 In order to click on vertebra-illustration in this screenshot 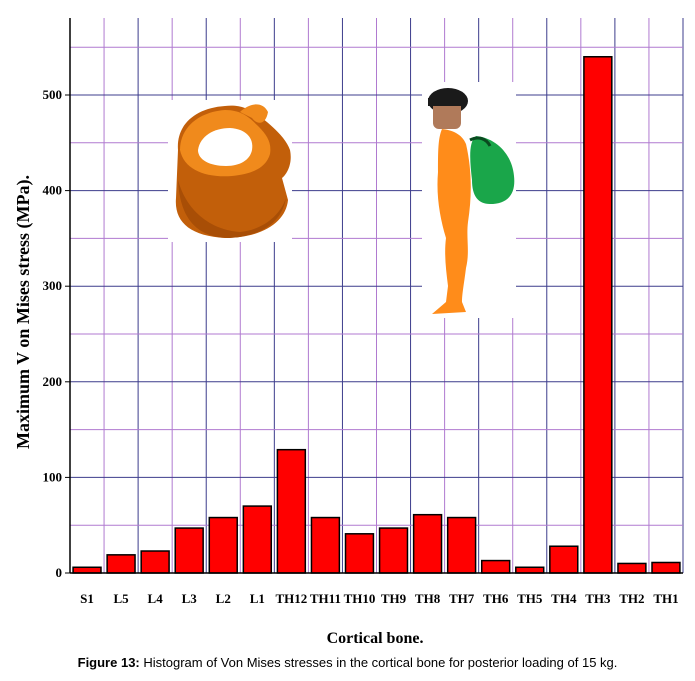, I will do `click(230, 171)`.